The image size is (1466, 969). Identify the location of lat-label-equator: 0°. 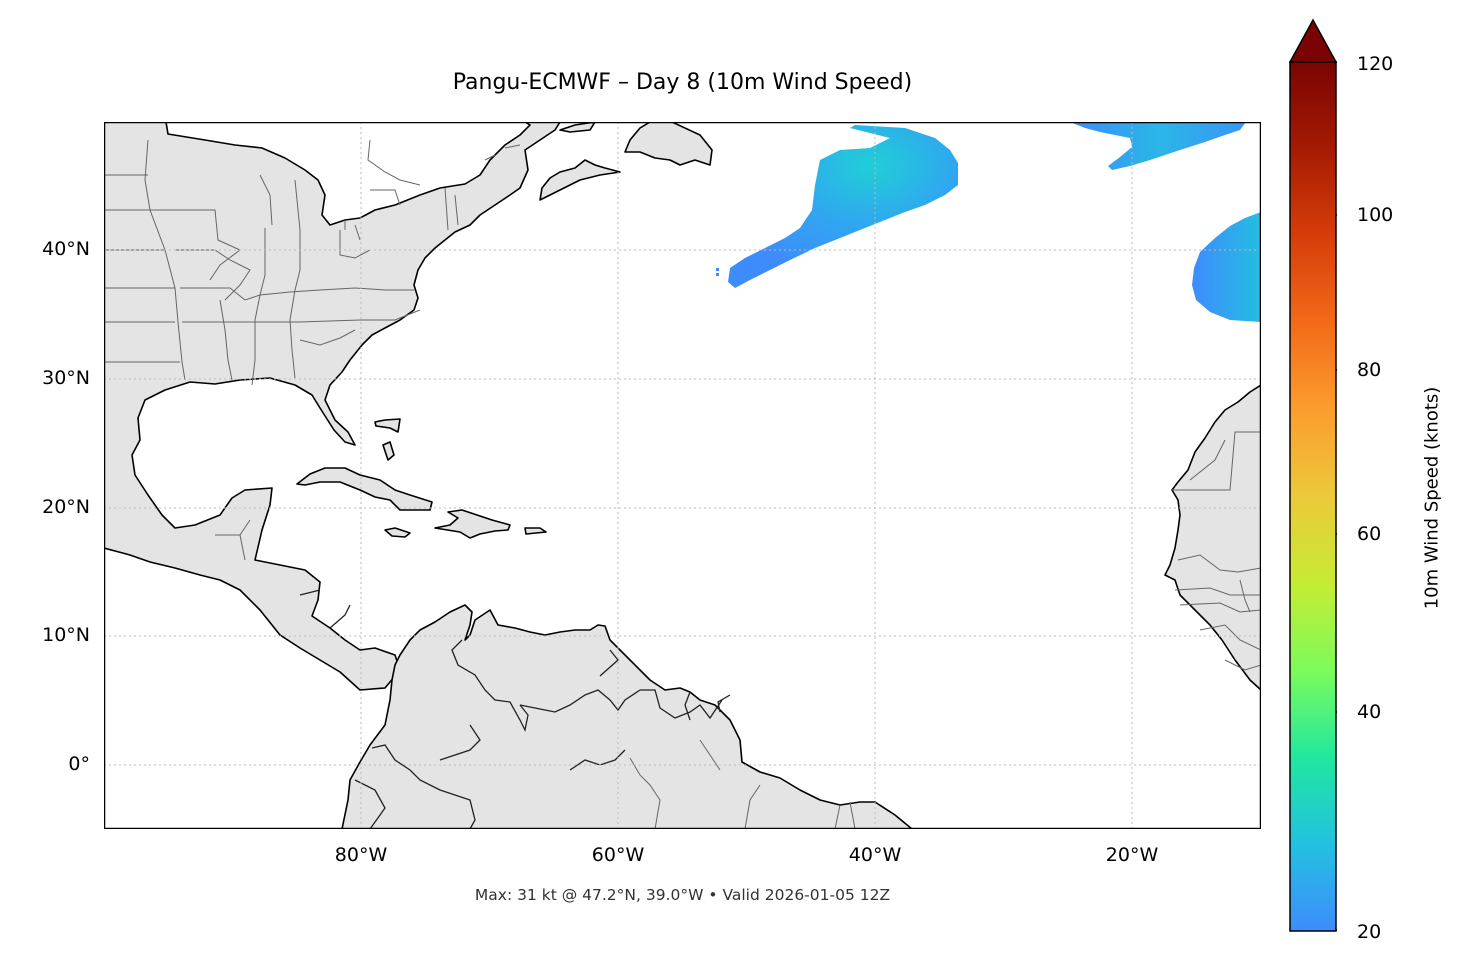
(79, 764).